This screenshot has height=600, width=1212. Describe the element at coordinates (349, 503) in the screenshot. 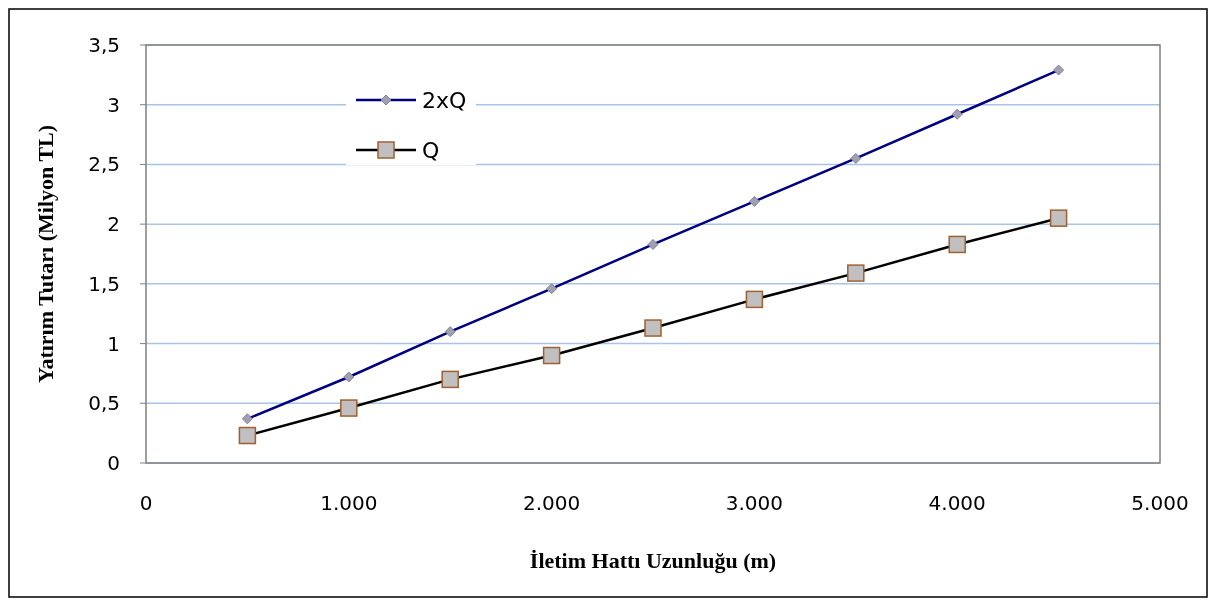

I see `x-tick-label: 1.000` at that location.